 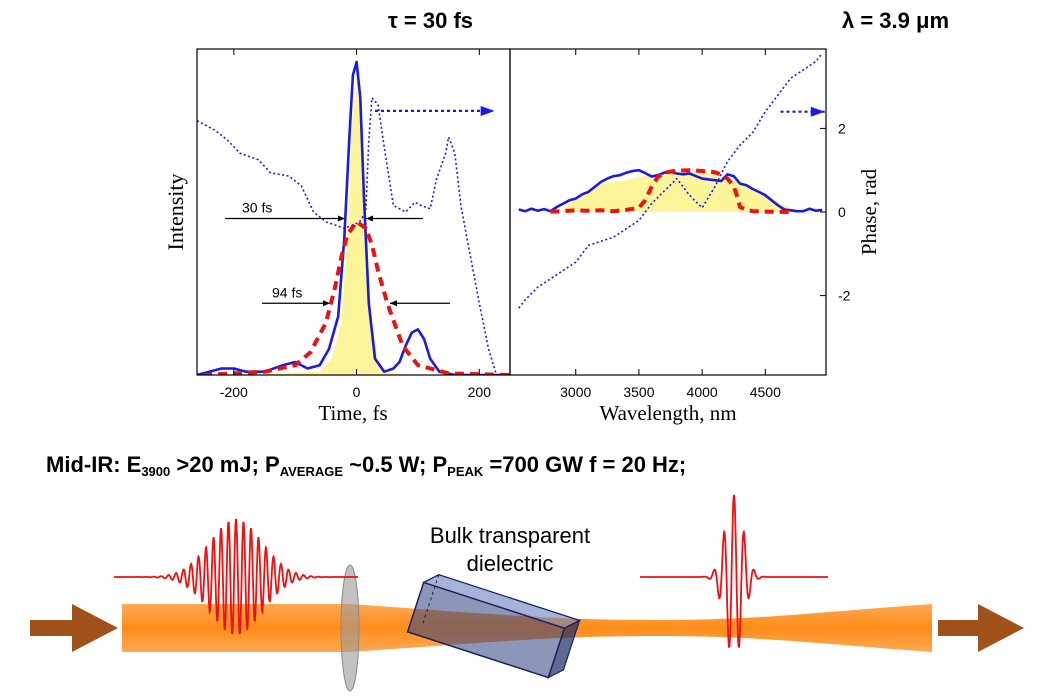 What do you see at coordinates (765, 392) in the screenshot?
I see `spectrum-xtick-label: 4500` at bounding box center [765, 392].